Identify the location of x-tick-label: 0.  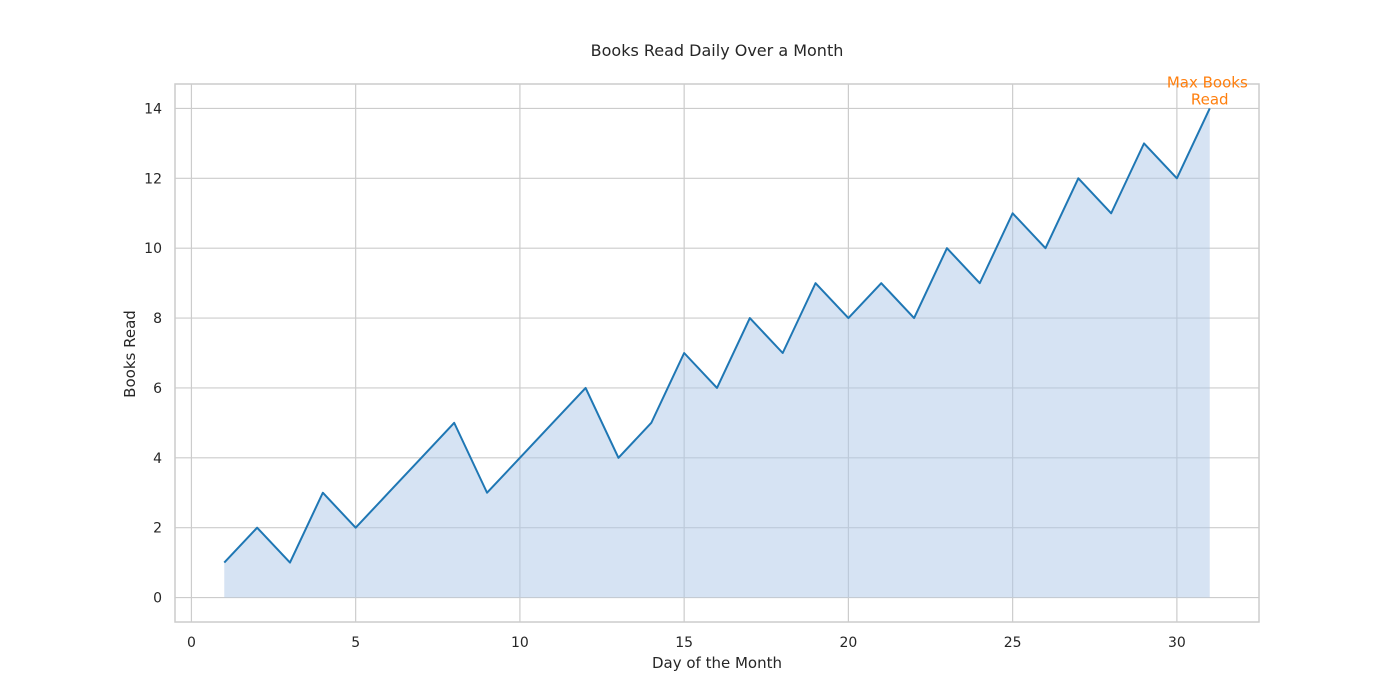
(191, 643).